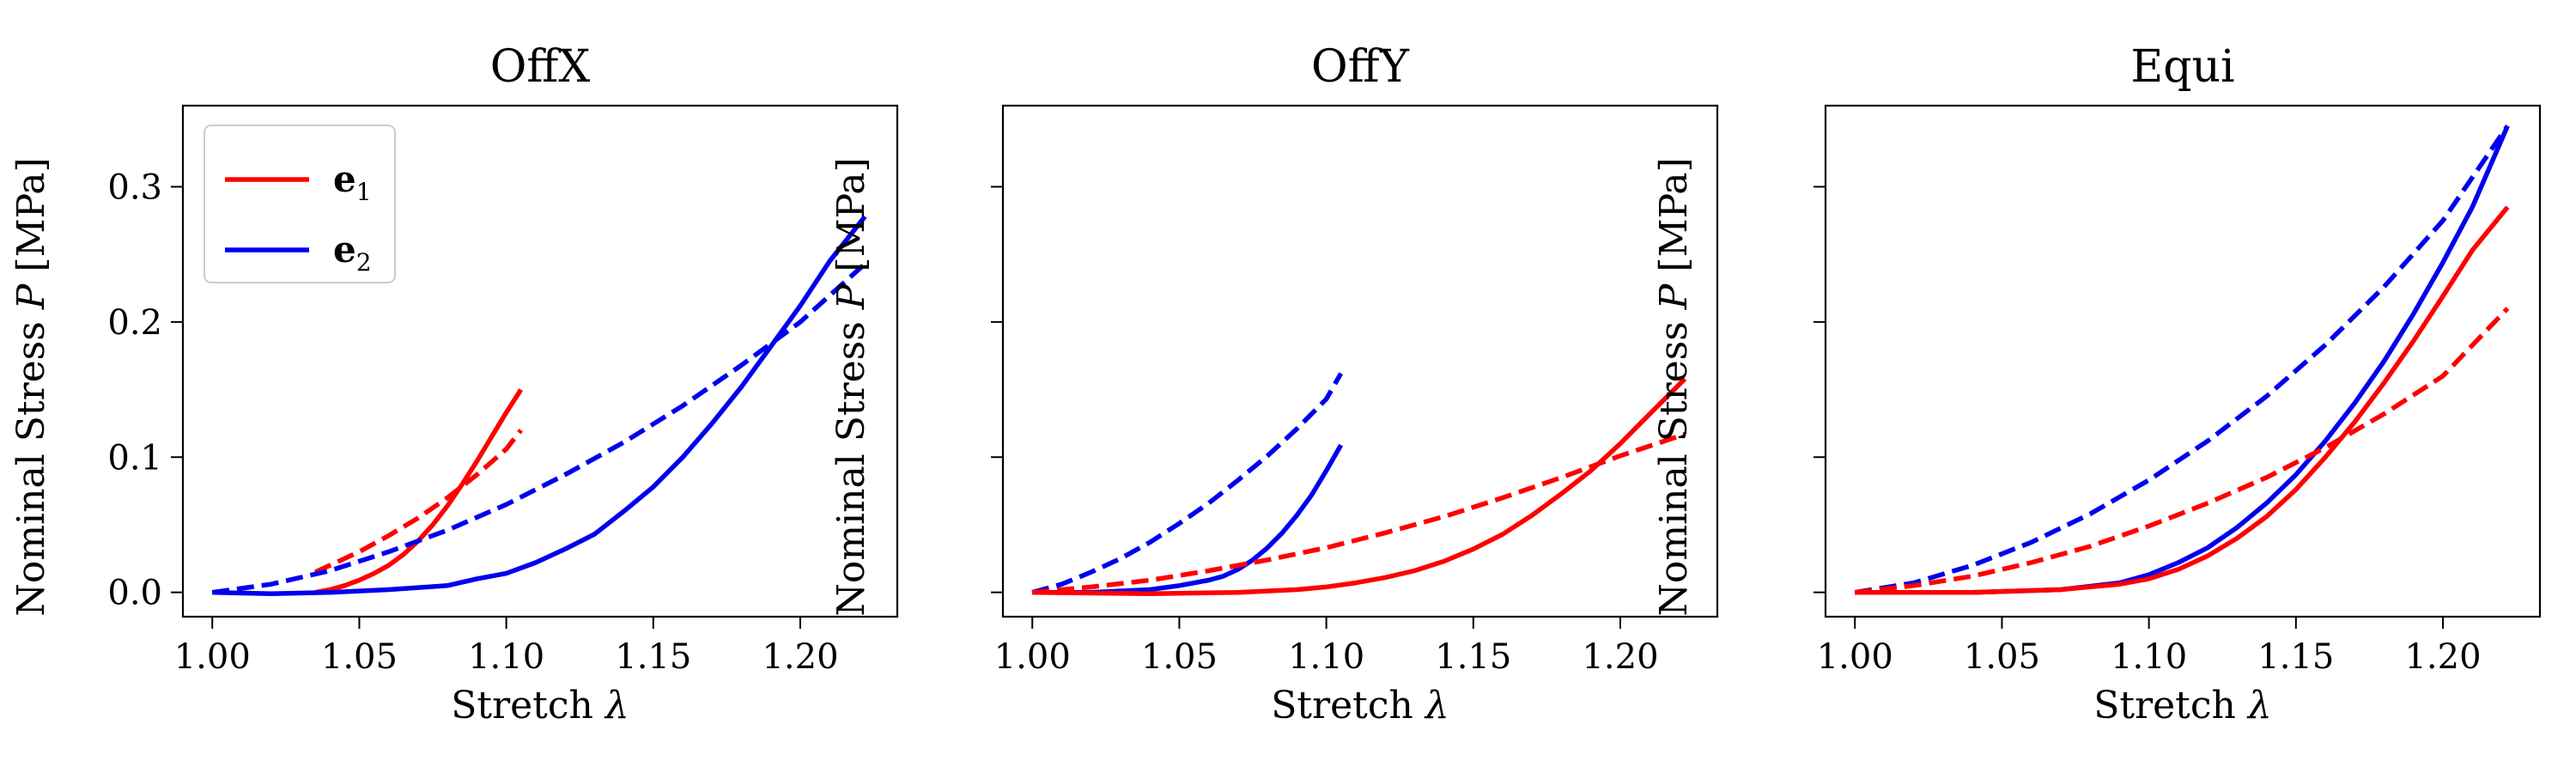 This screenshot has width=2576, height=773. I want to click on y-tick-label: 0.0, so click(134, 593).